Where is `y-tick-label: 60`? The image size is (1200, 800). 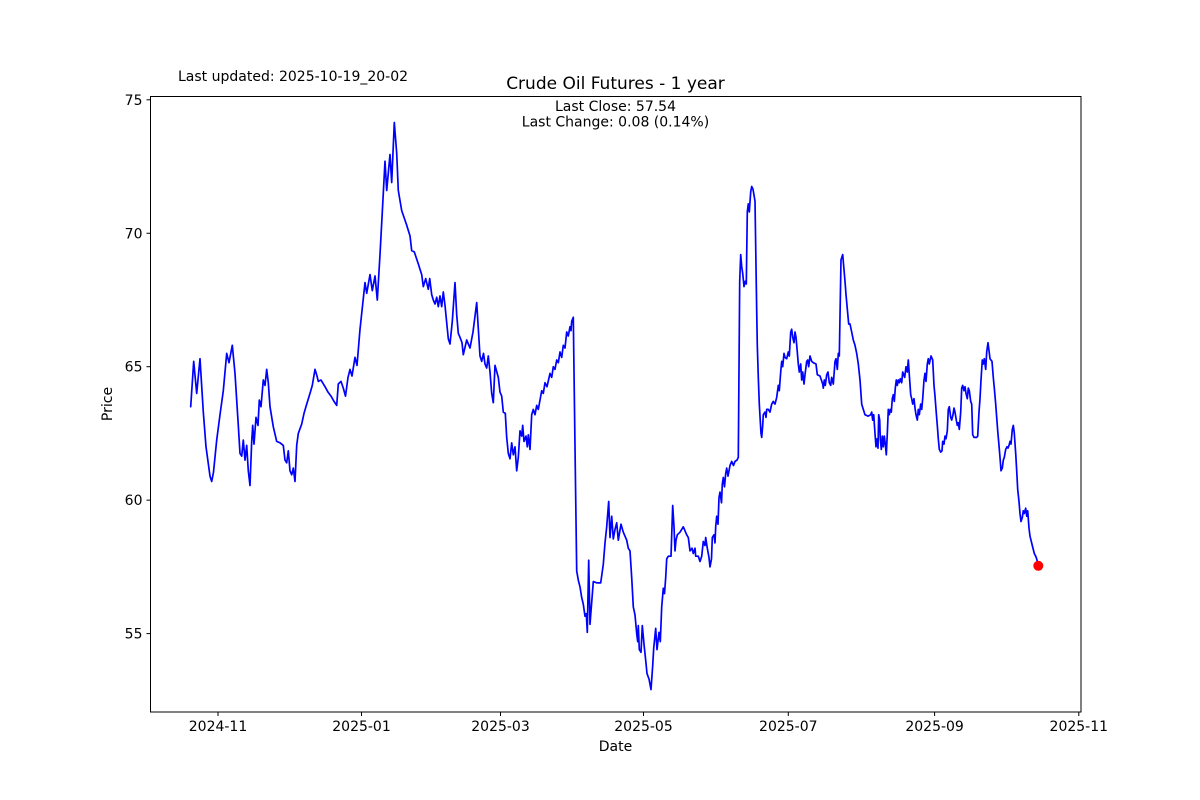
y-tick-label: 60 is located at coordinates (134, 501).